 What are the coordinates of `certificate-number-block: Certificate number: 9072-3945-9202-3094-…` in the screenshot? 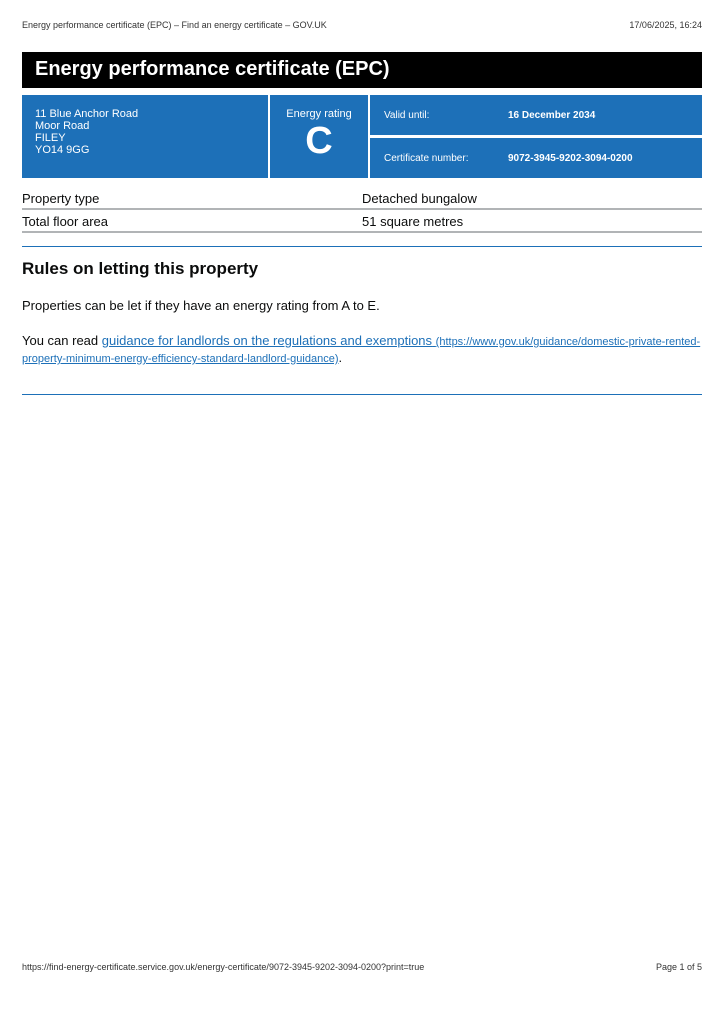 It's located at (536, 158).